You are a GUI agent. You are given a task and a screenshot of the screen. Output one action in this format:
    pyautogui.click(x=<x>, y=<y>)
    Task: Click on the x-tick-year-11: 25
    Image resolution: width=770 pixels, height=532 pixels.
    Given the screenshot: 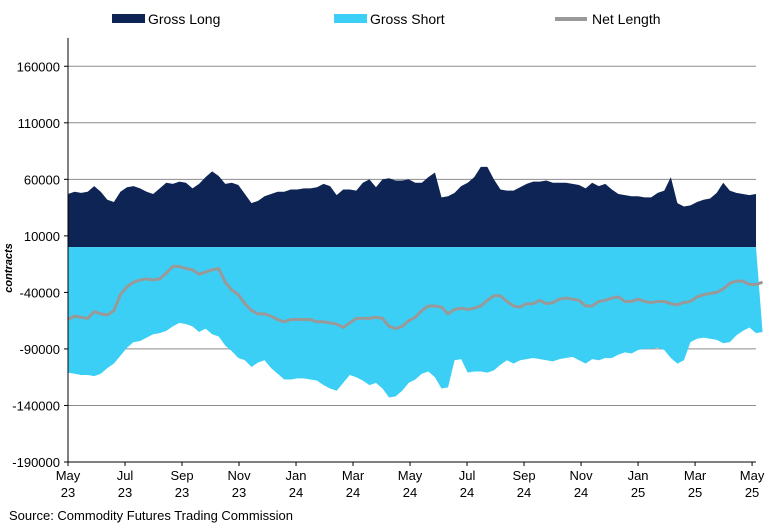 What is the action you would take?
    pyautogui.click(x=695, y=492)
    